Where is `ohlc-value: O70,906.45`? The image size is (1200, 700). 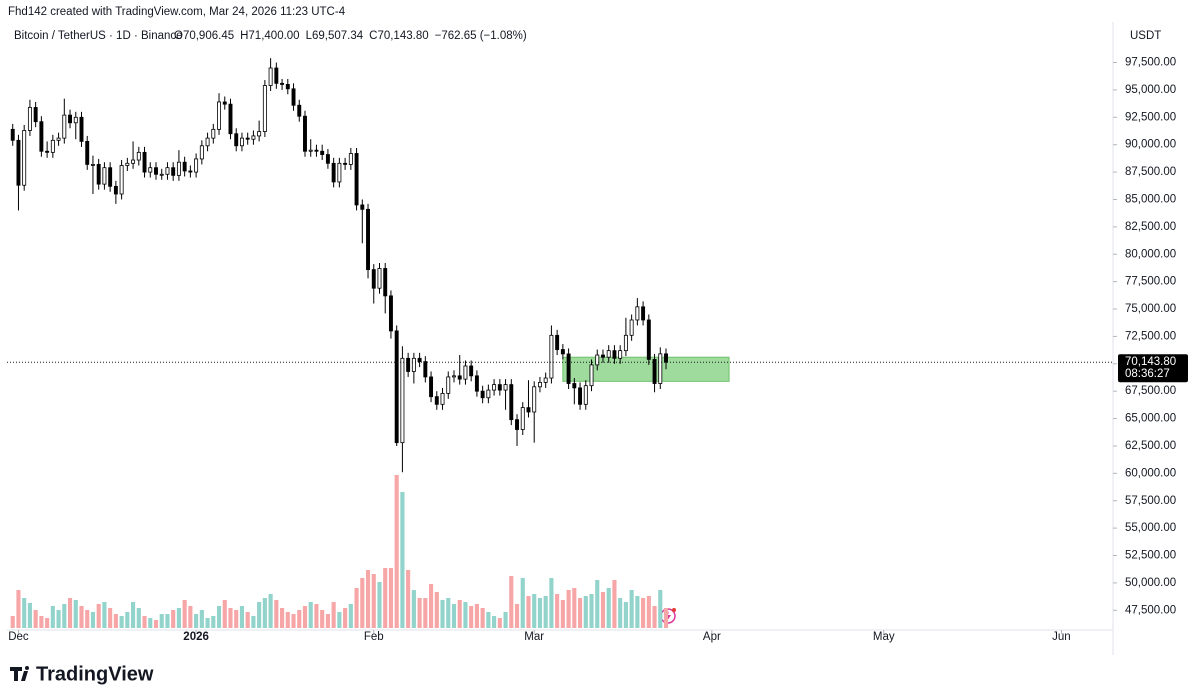 ohlc-value: O70,906.45 is located at coordinates (204, 36).